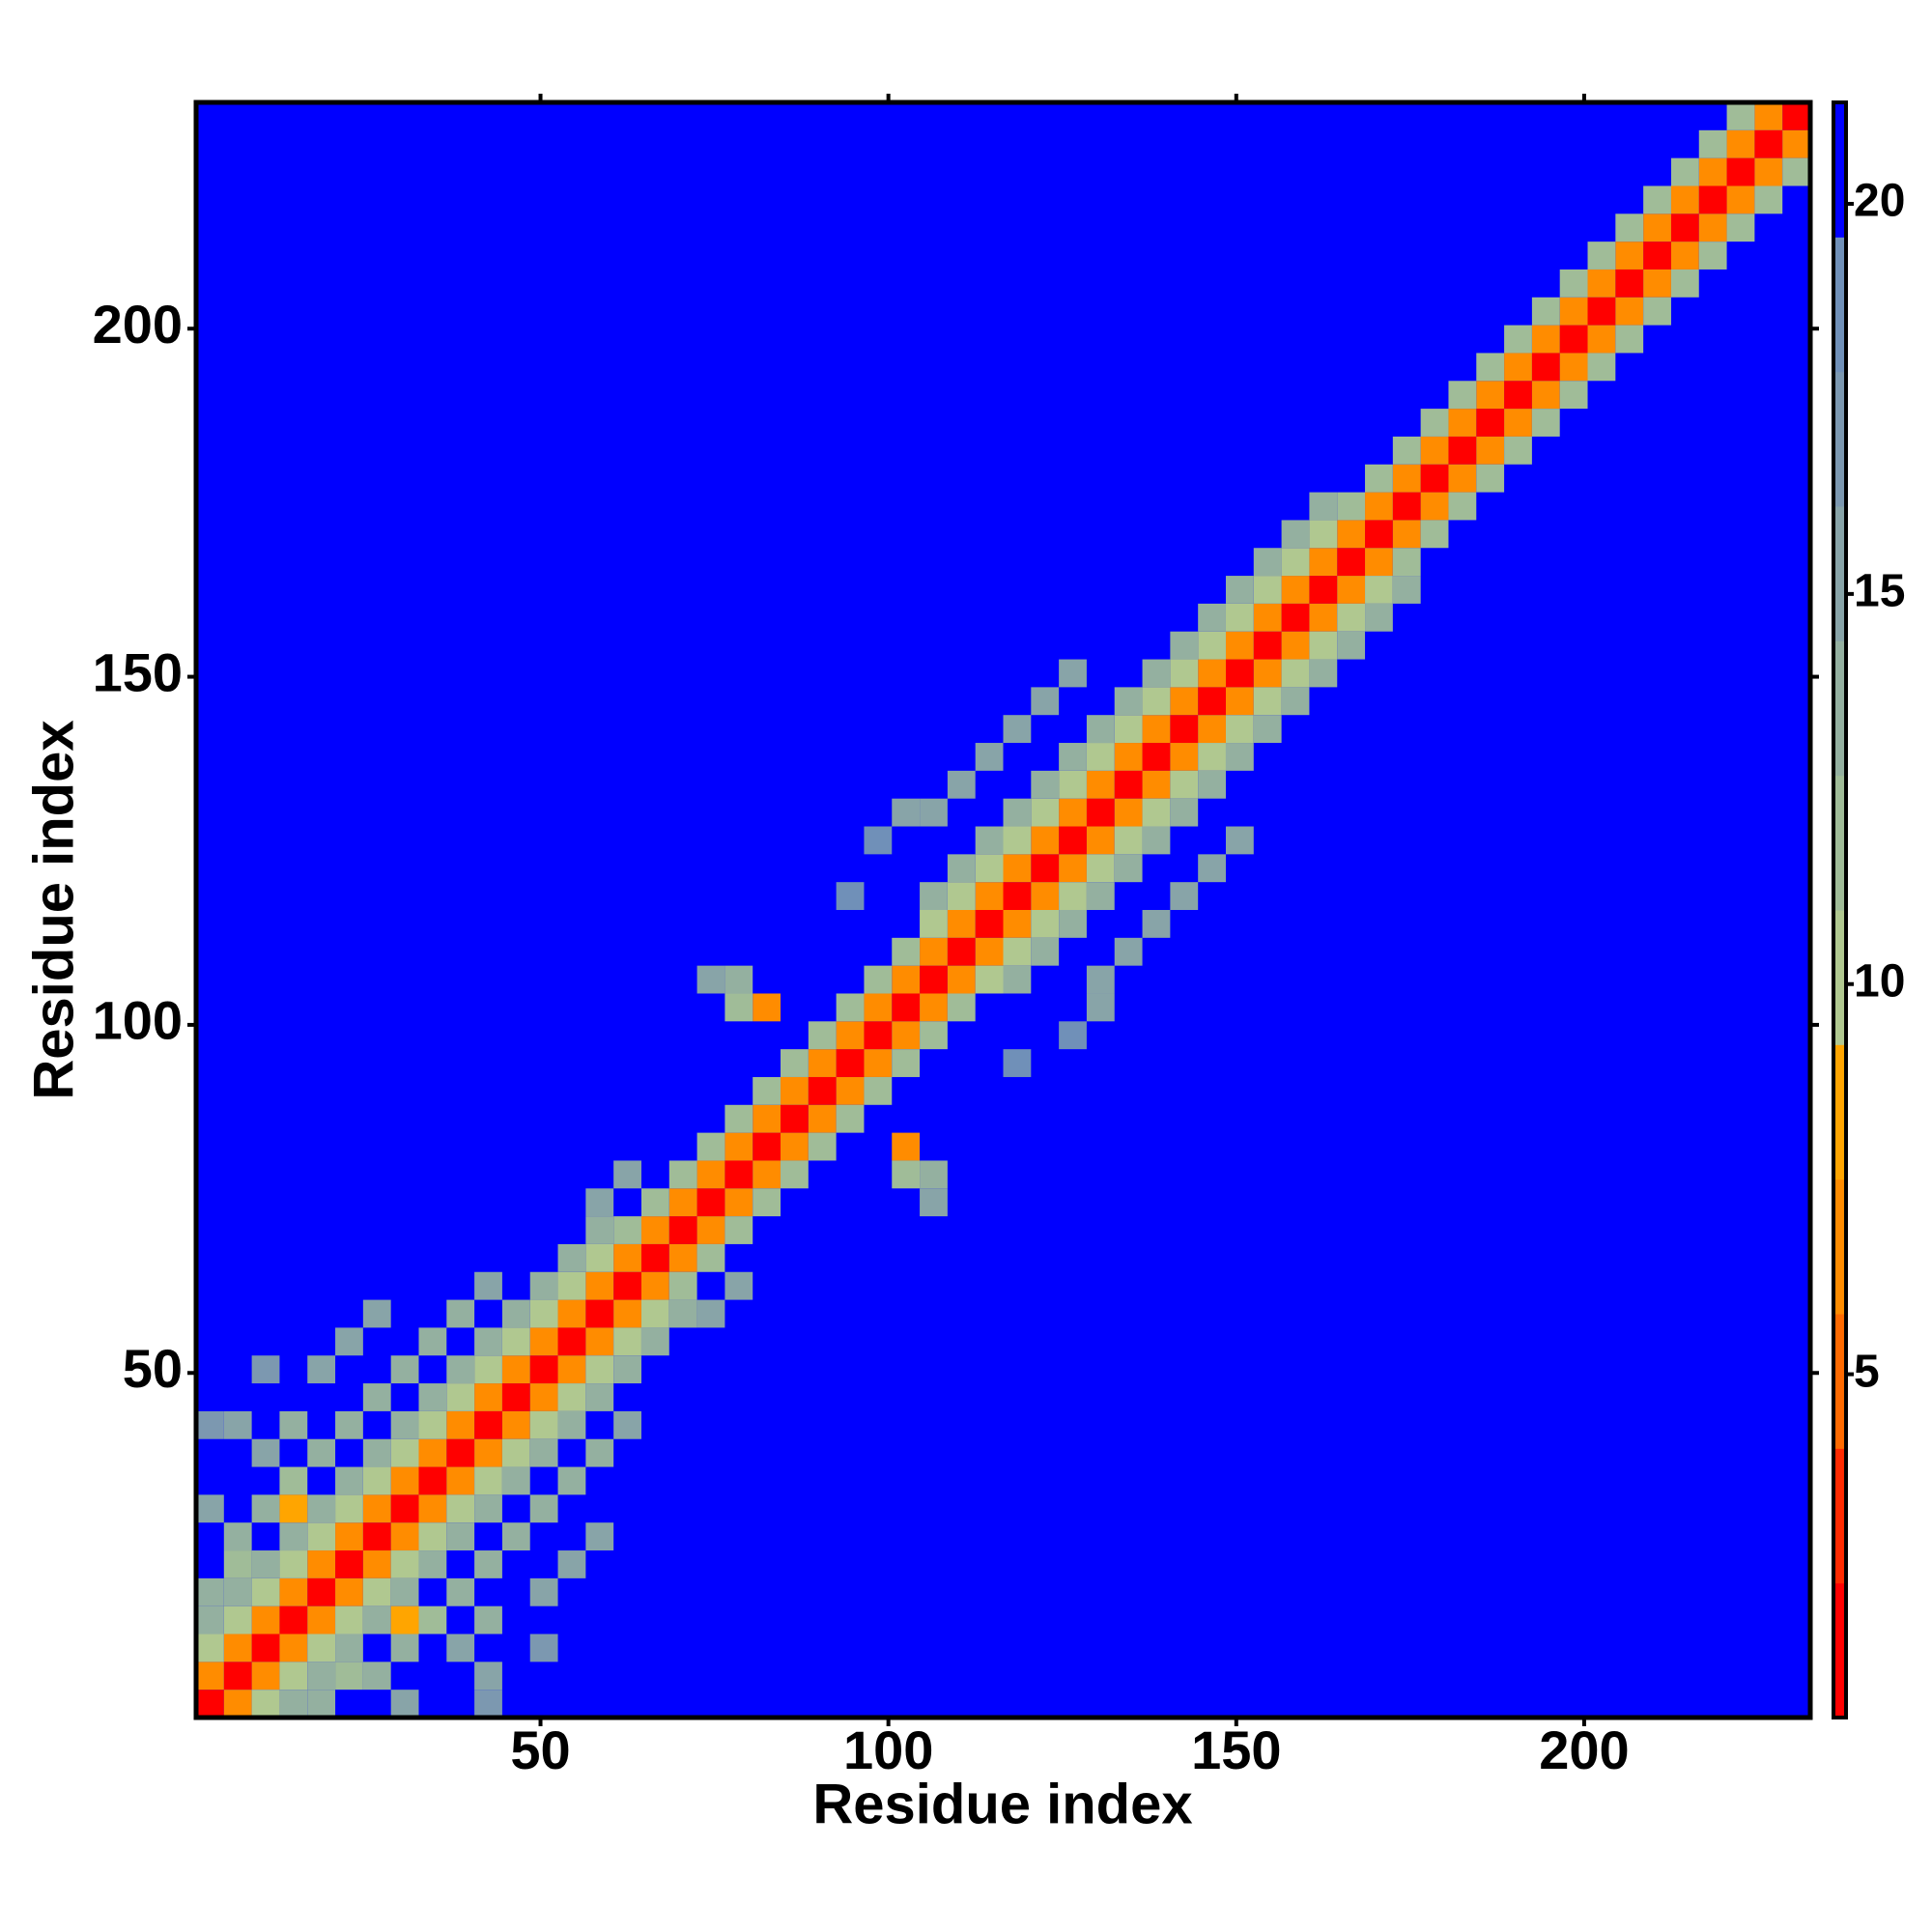  What do you see at coordinates (53, 909) in the screenshot?
I see `y-axis-title: Residue index` at bounding box center [53, 909].